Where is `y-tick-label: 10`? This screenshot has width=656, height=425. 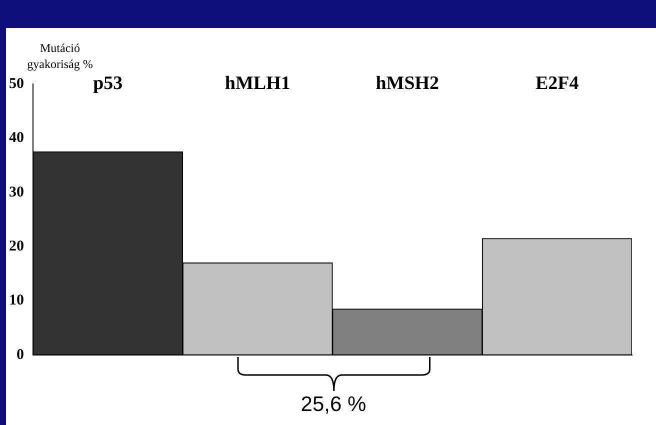 y-tick-label: 10 is located at coordinates (16, 300).